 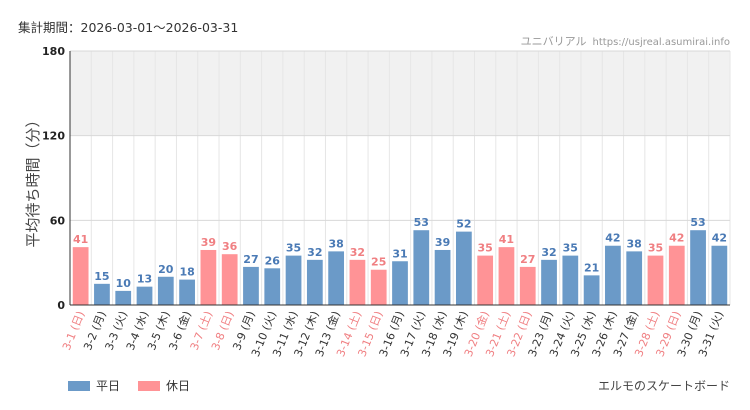 What do you see at coordinates (128, 27) in the screenshot?
I see `period-label: 集計期間：2026-03-01〜2026-03-31` at bounding box center [128, 27].